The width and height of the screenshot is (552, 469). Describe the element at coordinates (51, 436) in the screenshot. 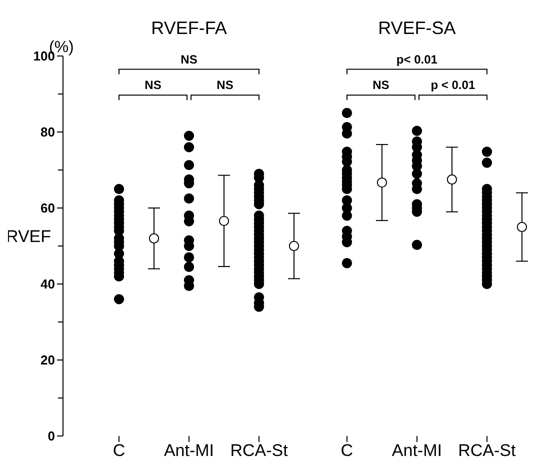

I see `y-tick-label: 0` at that location.